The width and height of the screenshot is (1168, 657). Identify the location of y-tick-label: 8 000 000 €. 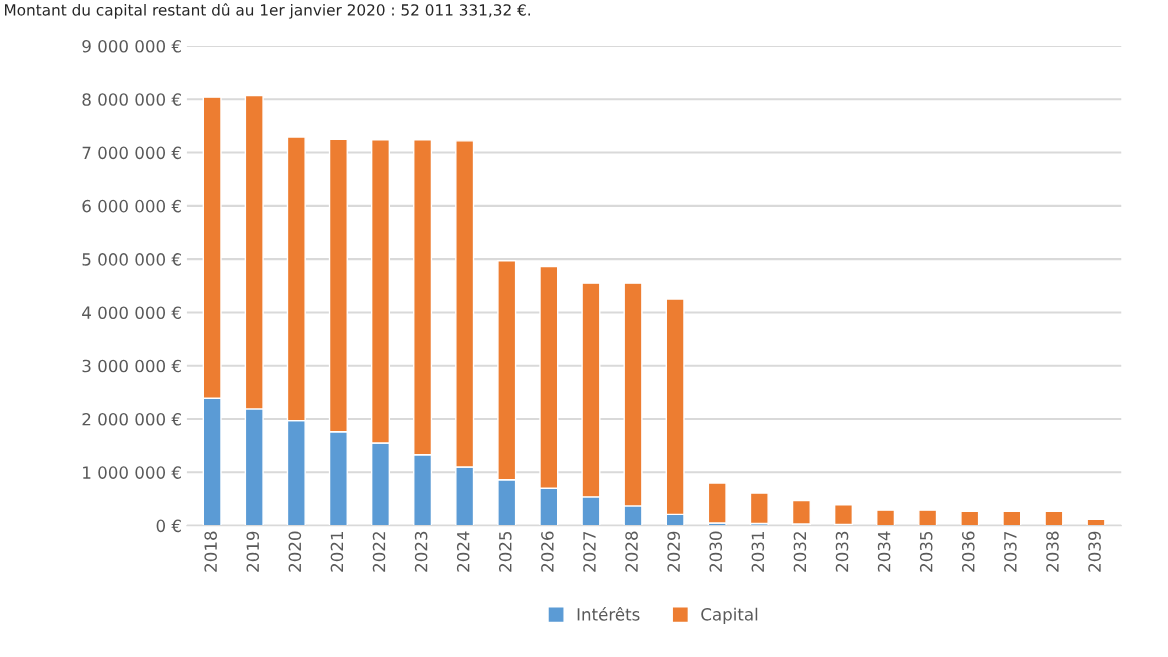
(131, 99).